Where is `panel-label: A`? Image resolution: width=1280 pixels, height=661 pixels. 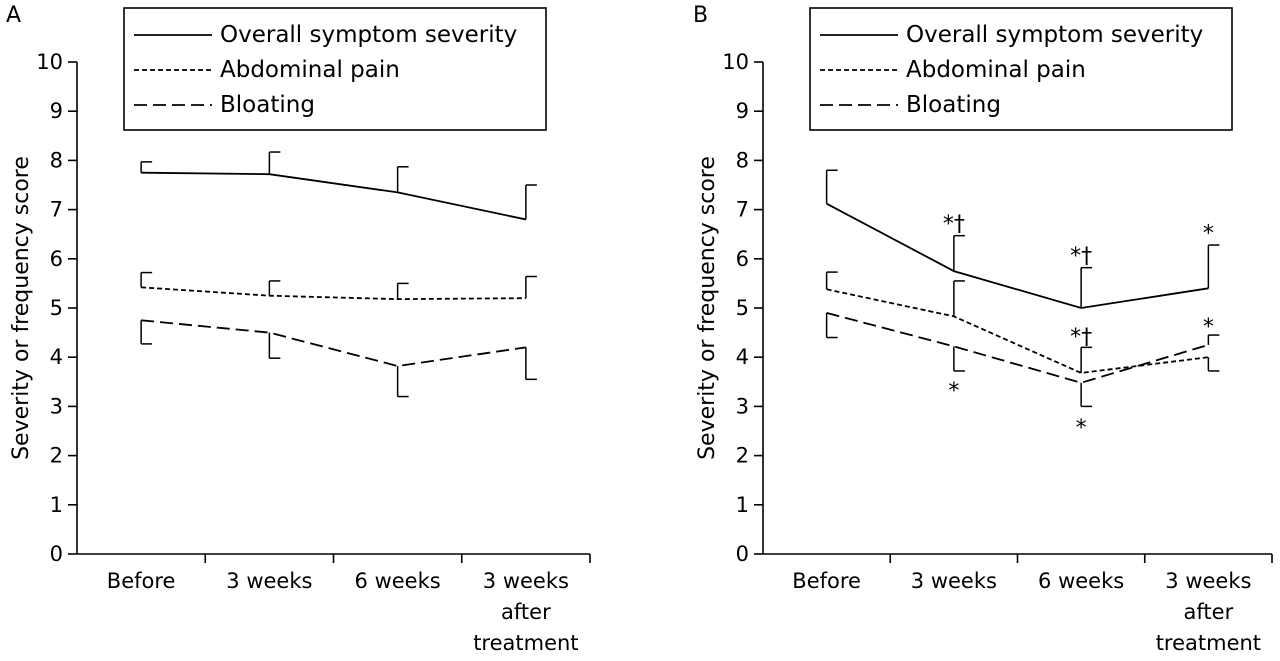
panel-label: A is located at coordinates (13, 15).